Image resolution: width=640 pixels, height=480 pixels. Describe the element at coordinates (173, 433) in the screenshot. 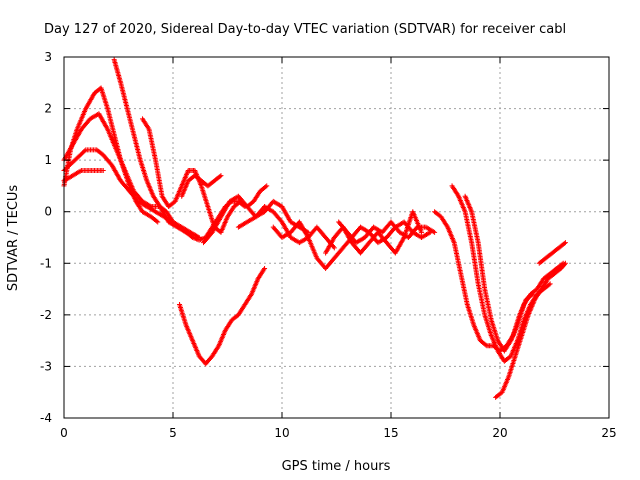

I see `x-tick-label: 5` at that location.